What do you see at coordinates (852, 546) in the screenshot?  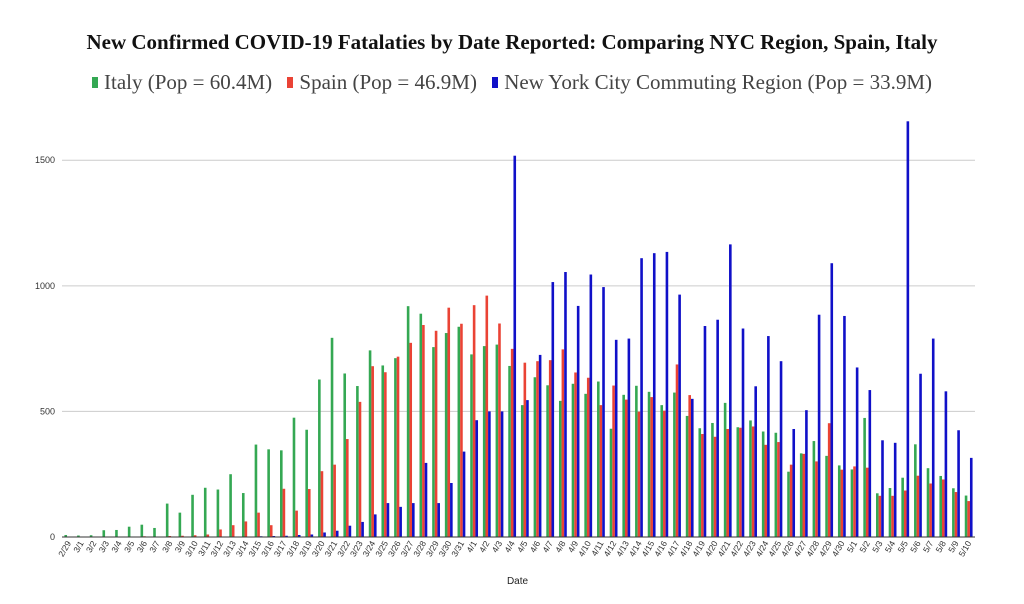 I see `x-tick-label: 5/1` at bounding box center [852, 546].